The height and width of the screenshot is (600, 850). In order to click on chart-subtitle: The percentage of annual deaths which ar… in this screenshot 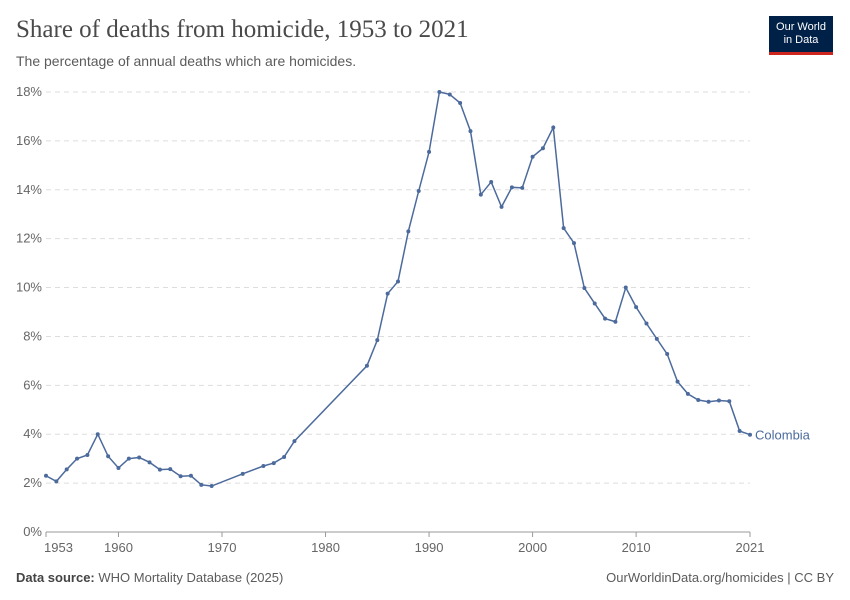, I will do `click(186, 61)`.